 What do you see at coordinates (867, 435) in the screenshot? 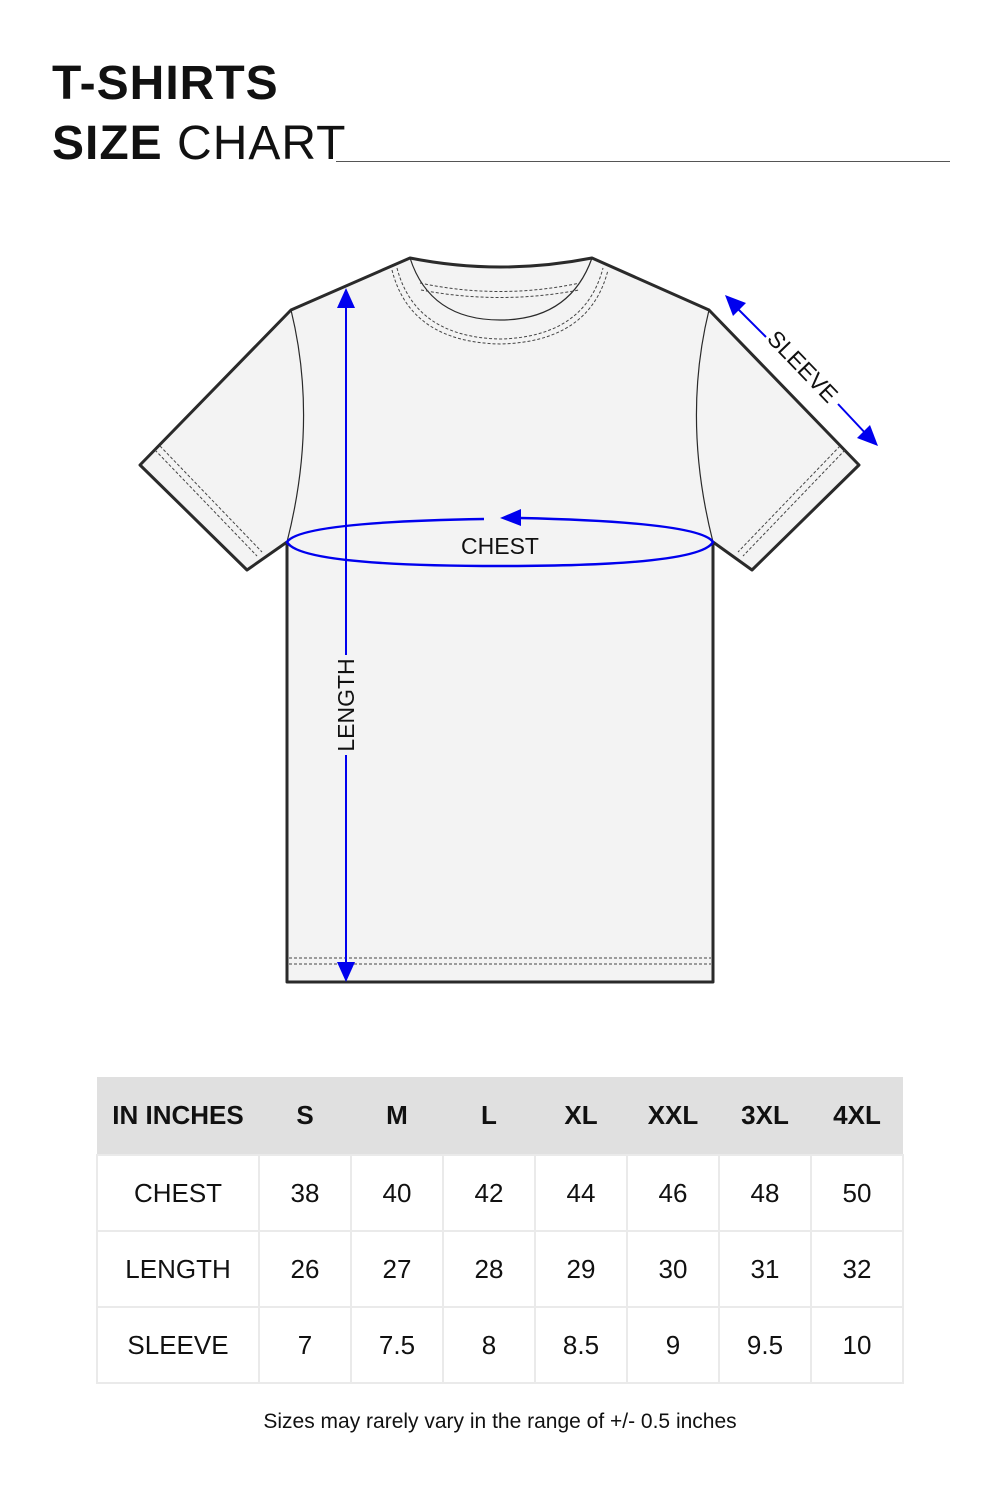
I see `sleeve-arrow-down-icon` at bounding box center [867, 435].